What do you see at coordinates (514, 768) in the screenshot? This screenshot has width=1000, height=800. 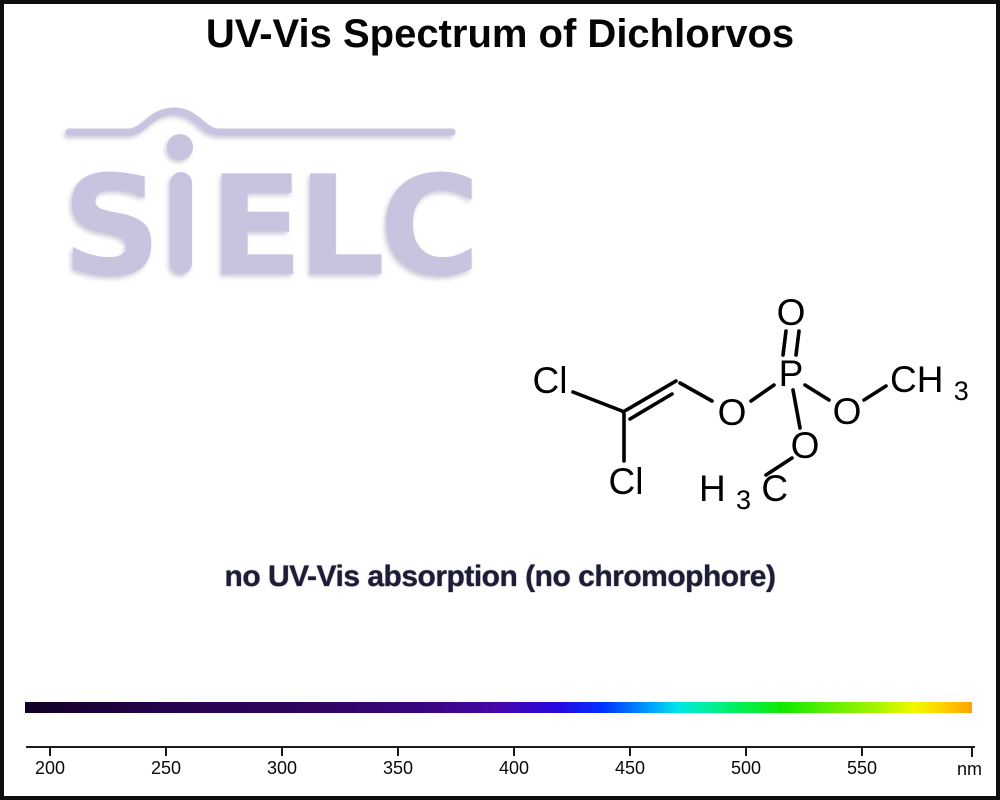 I see `axis-tick-label: 400` at bounding box center [514, 768].